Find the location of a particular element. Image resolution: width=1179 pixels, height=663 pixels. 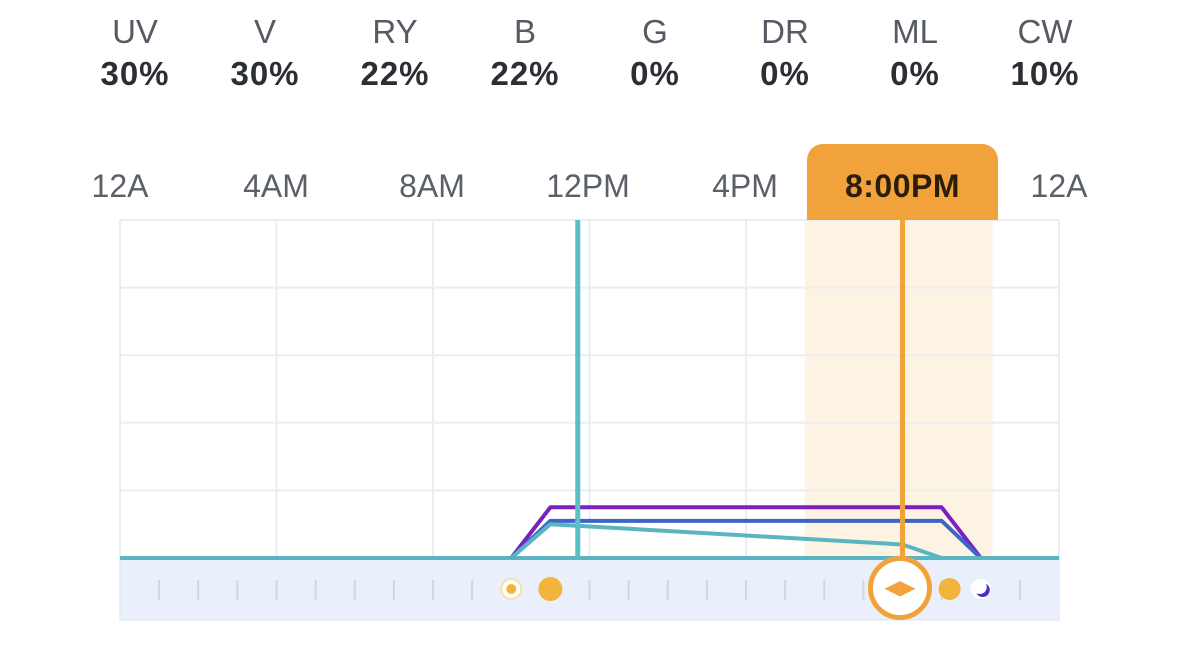

channel-ry: RY 22% is located at coordinates (395, 57).